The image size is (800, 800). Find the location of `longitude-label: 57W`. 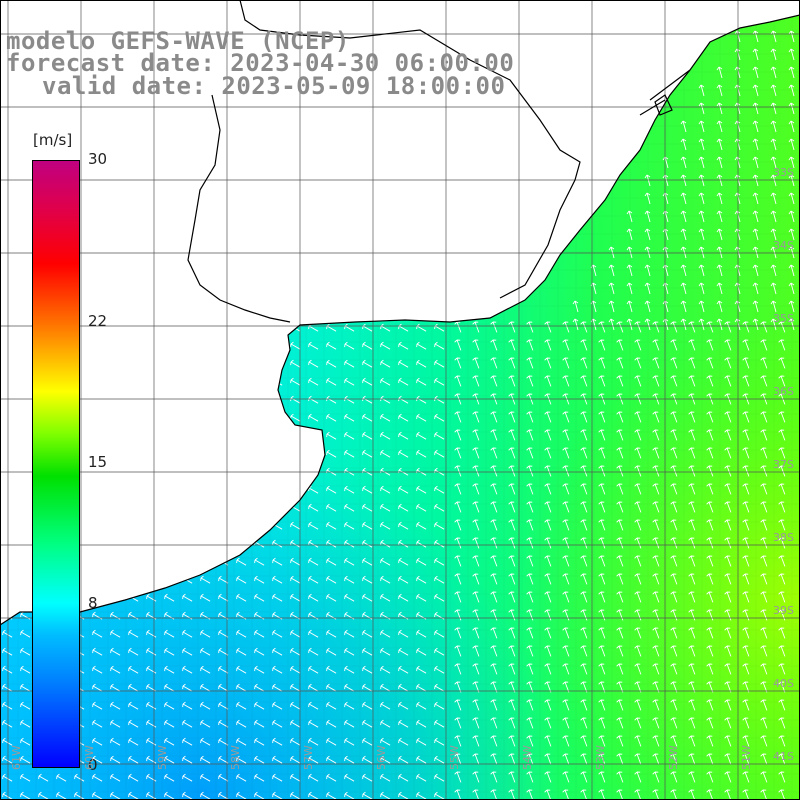

longitude-label: 57W is located at coordinates (308, 757).